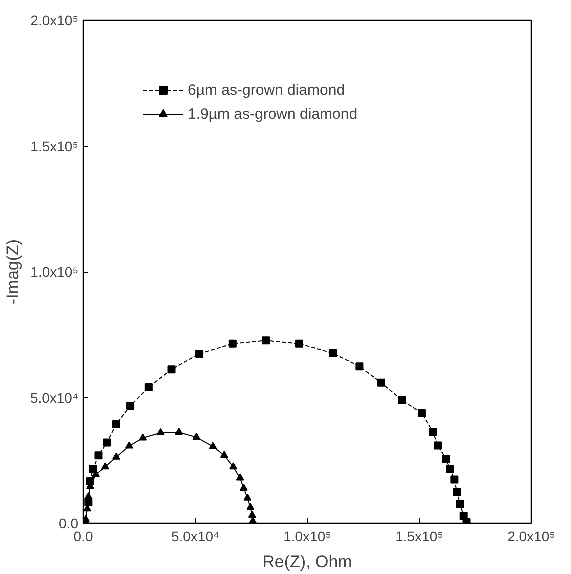 Image resolution: width=571 pixels, height=574 pixels. What do you see at coordinates (273, 114) in the screenshot?
I see `legend-label: 1.9µm as-grown diamond` at bounding box center [273, 114].